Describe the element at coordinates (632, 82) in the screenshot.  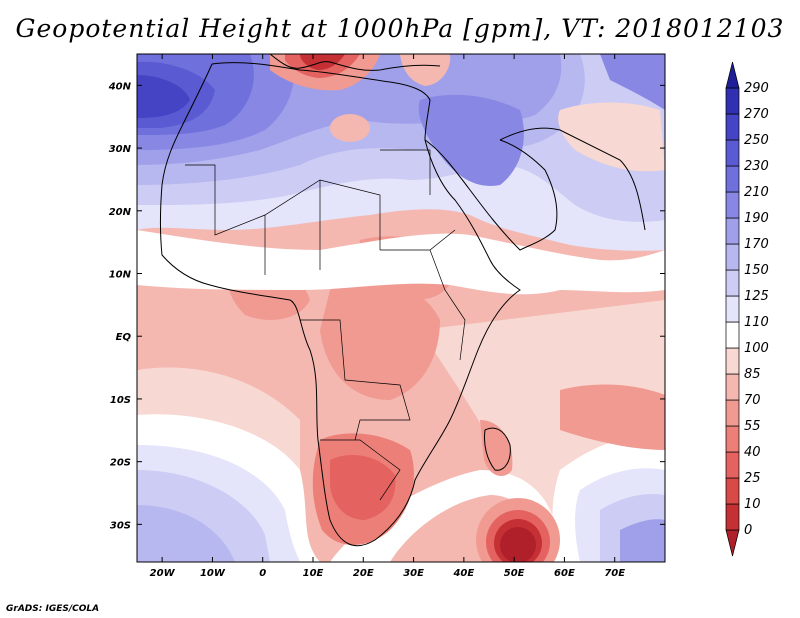
I see `field-central-asia` at that location.